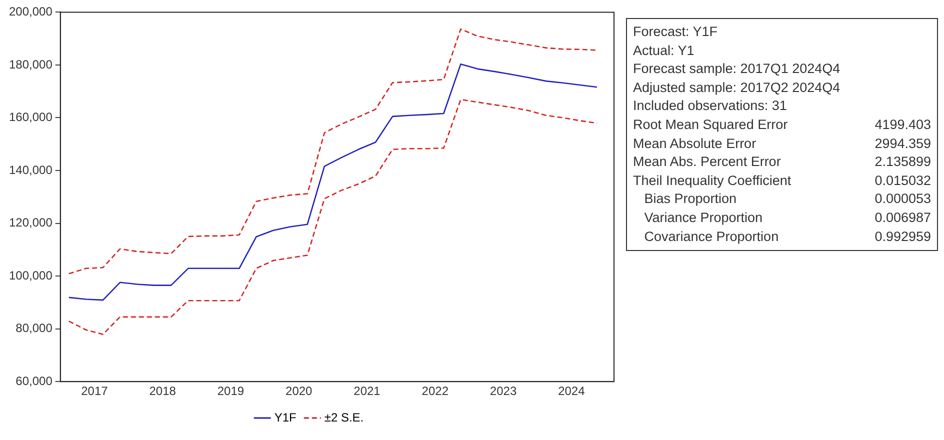 The height and width of the screenshot is (440, 944). Describe the element at coordinates (30, 117) in the screenshot. I see `y-tick-label: 160,000` at that location.